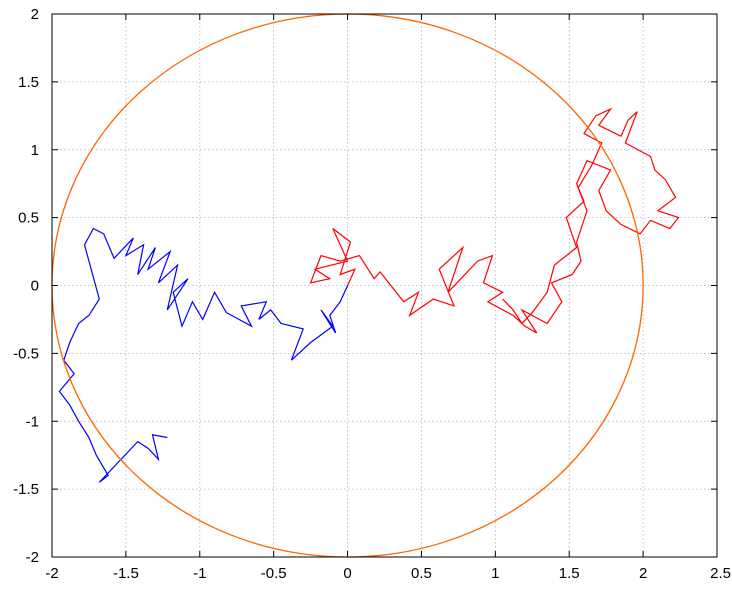 This screenshot has height=591, width=732. Describe the element at coordinates (51, 573) in the screenshot. I see `x-tick-label: -2` at that location.